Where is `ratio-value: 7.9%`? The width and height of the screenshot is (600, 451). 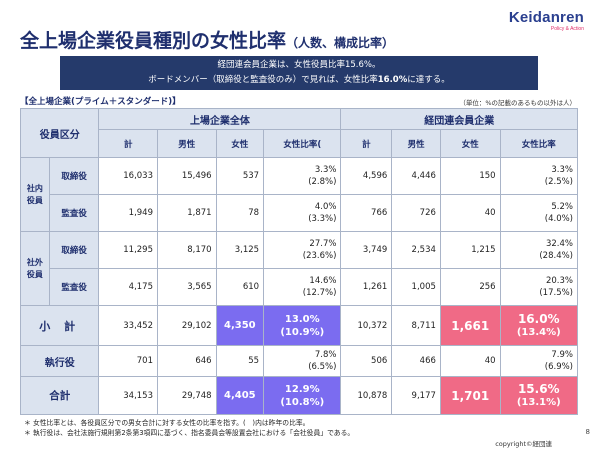 ratio-value: 7.9% is located at coordinates (562, 355).